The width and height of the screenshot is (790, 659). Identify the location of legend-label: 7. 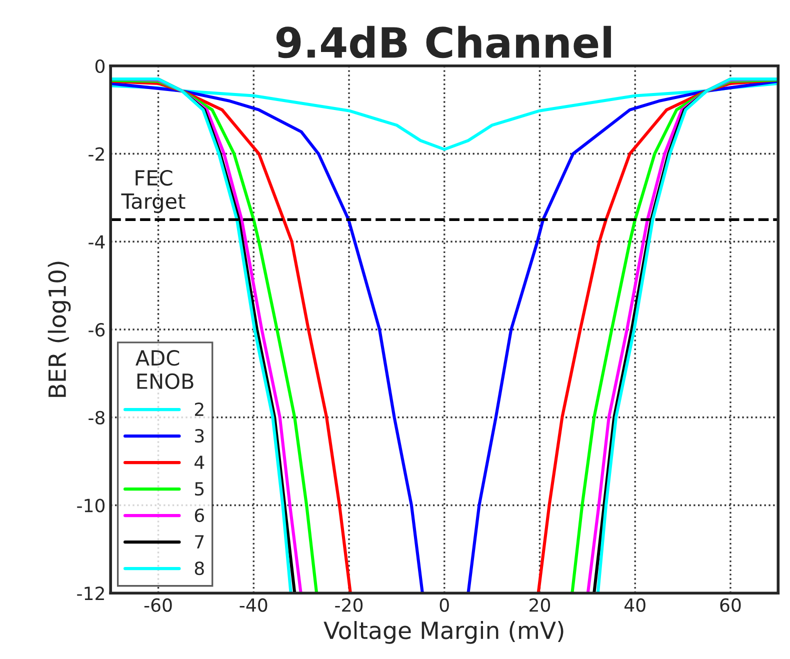
(199, 541).